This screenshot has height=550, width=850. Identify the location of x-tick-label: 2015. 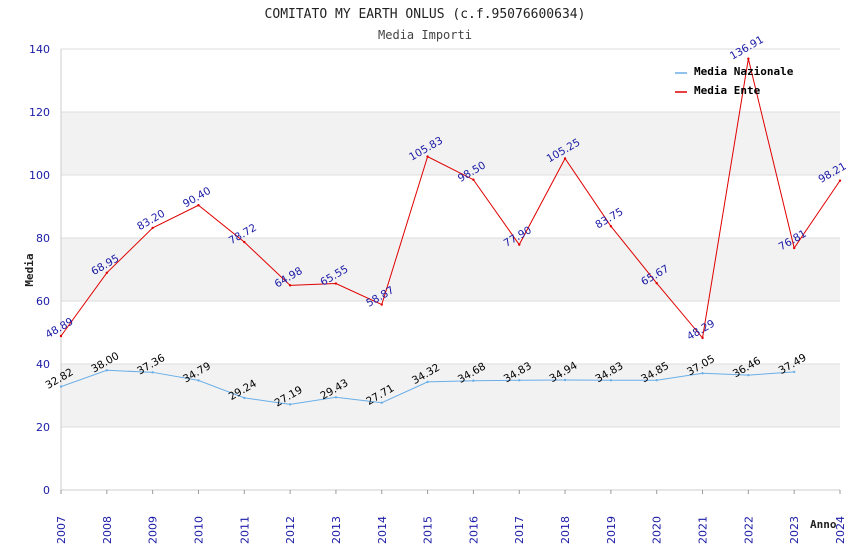
(428, 530).